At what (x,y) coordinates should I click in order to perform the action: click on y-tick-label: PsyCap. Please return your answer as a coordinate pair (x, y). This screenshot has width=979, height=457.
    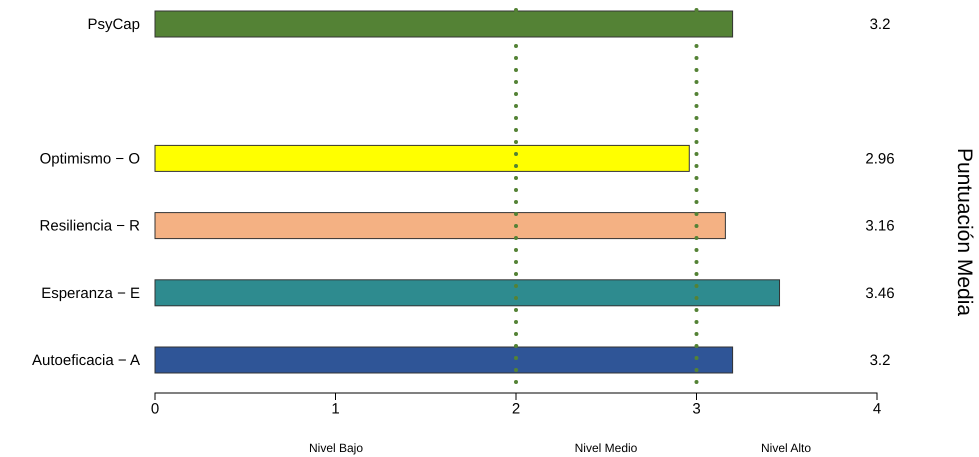
    Looking at the image, I should click on (113, 24).